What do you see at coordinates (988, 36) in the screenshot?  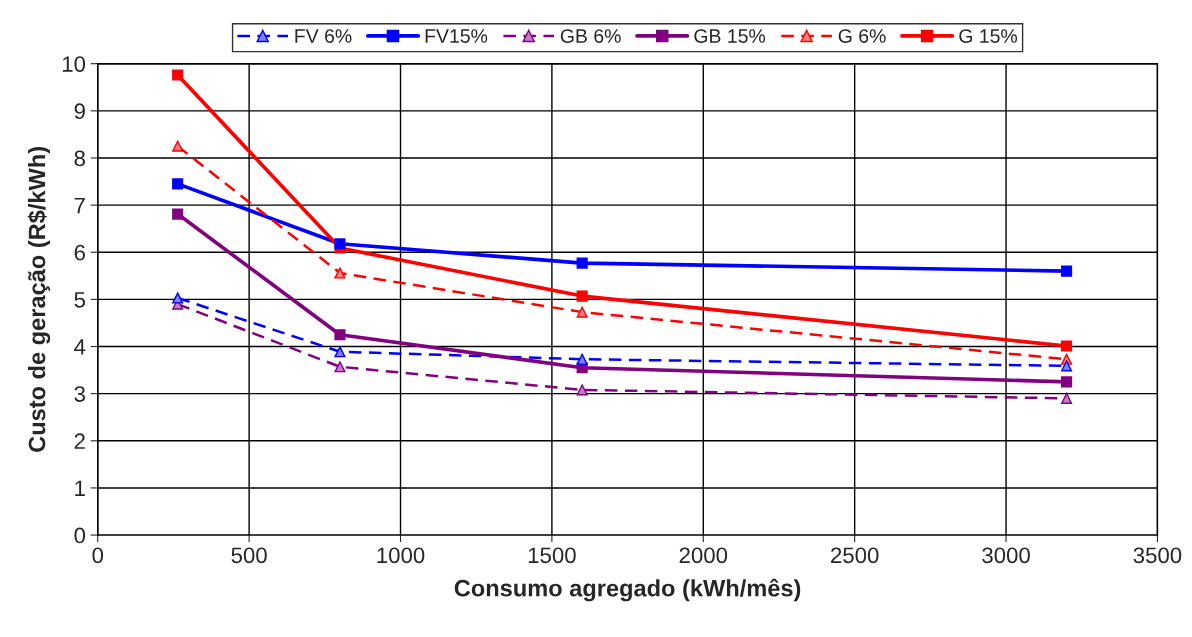 I see `legend-label: G 15%` at bounding box center [988, 36].